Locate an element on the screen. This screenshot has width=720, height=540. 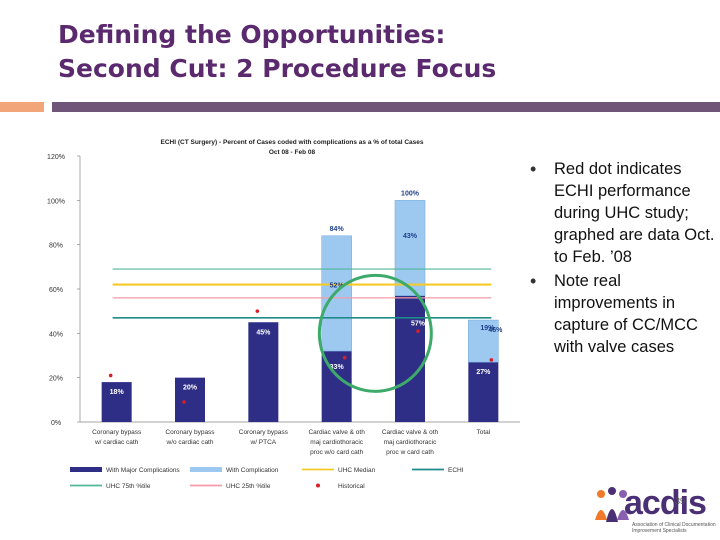
bar-major-label: 33% is located at coordinates (337, 367).